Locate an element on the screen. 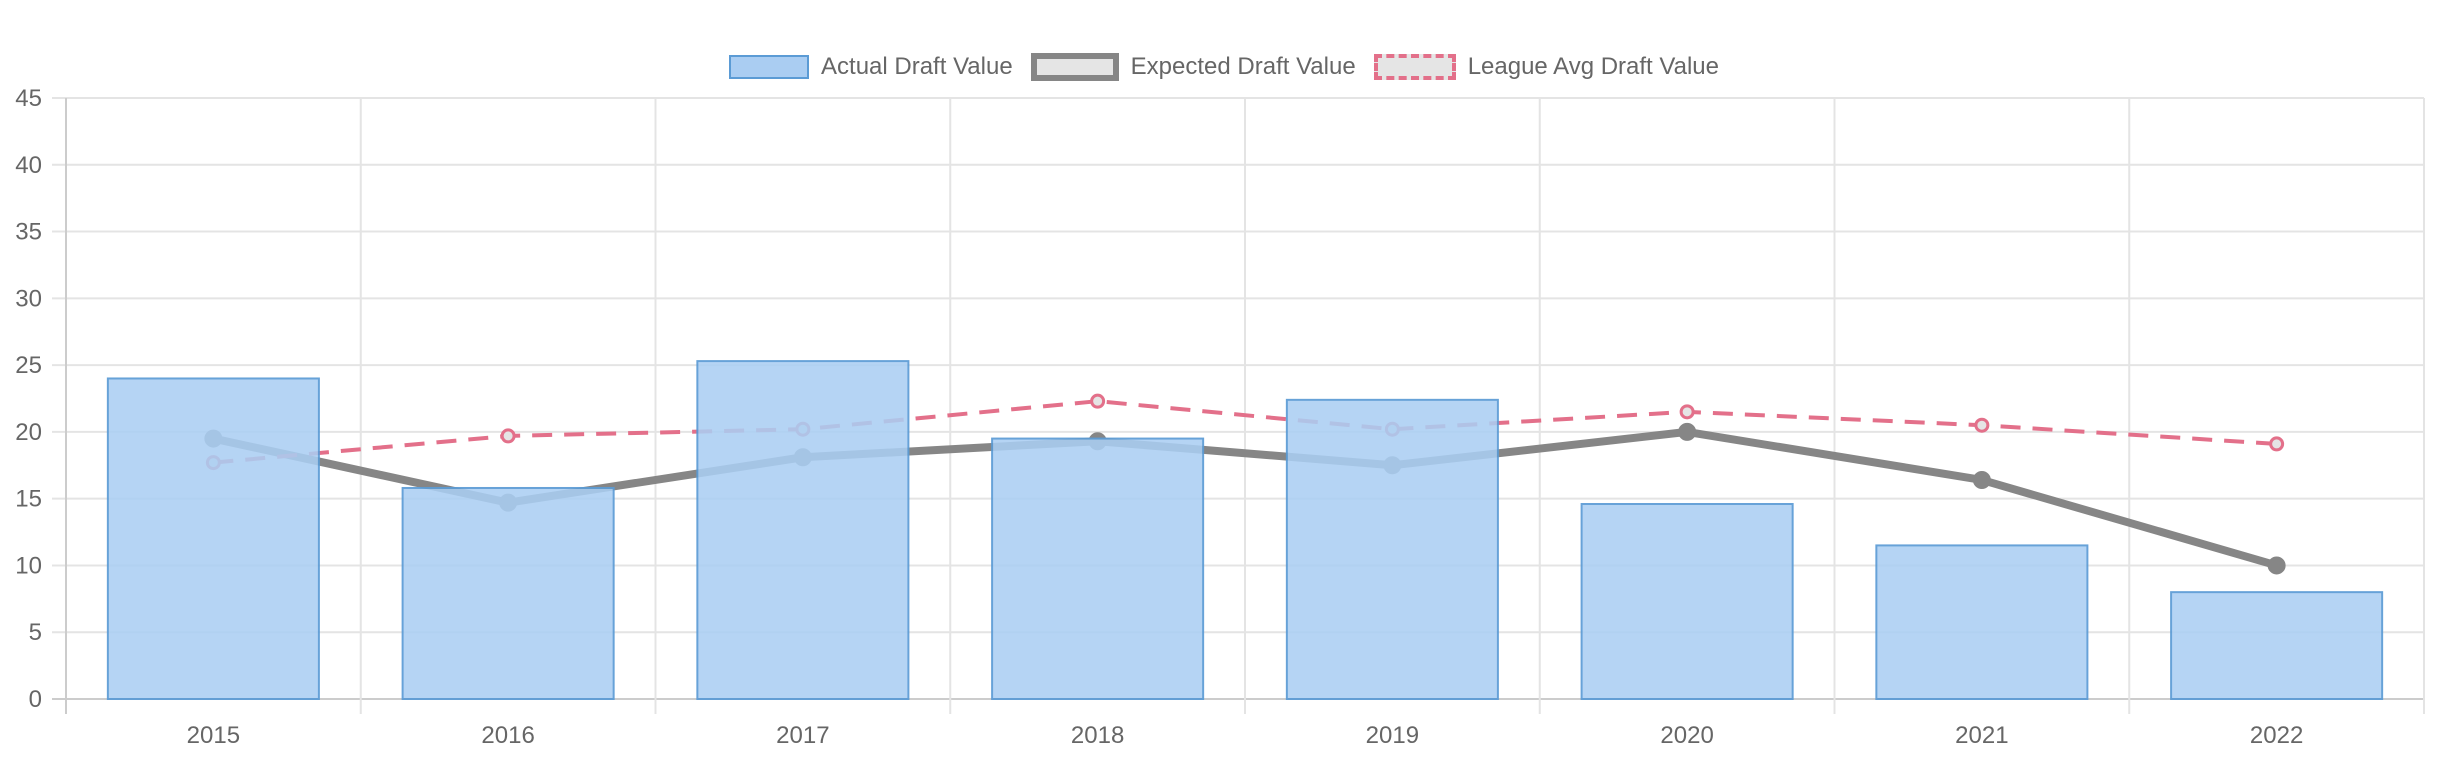 The width and height of the screenshot is (2448, 780). x-tick-label: 2019 is located at coordinates (1392, 735).